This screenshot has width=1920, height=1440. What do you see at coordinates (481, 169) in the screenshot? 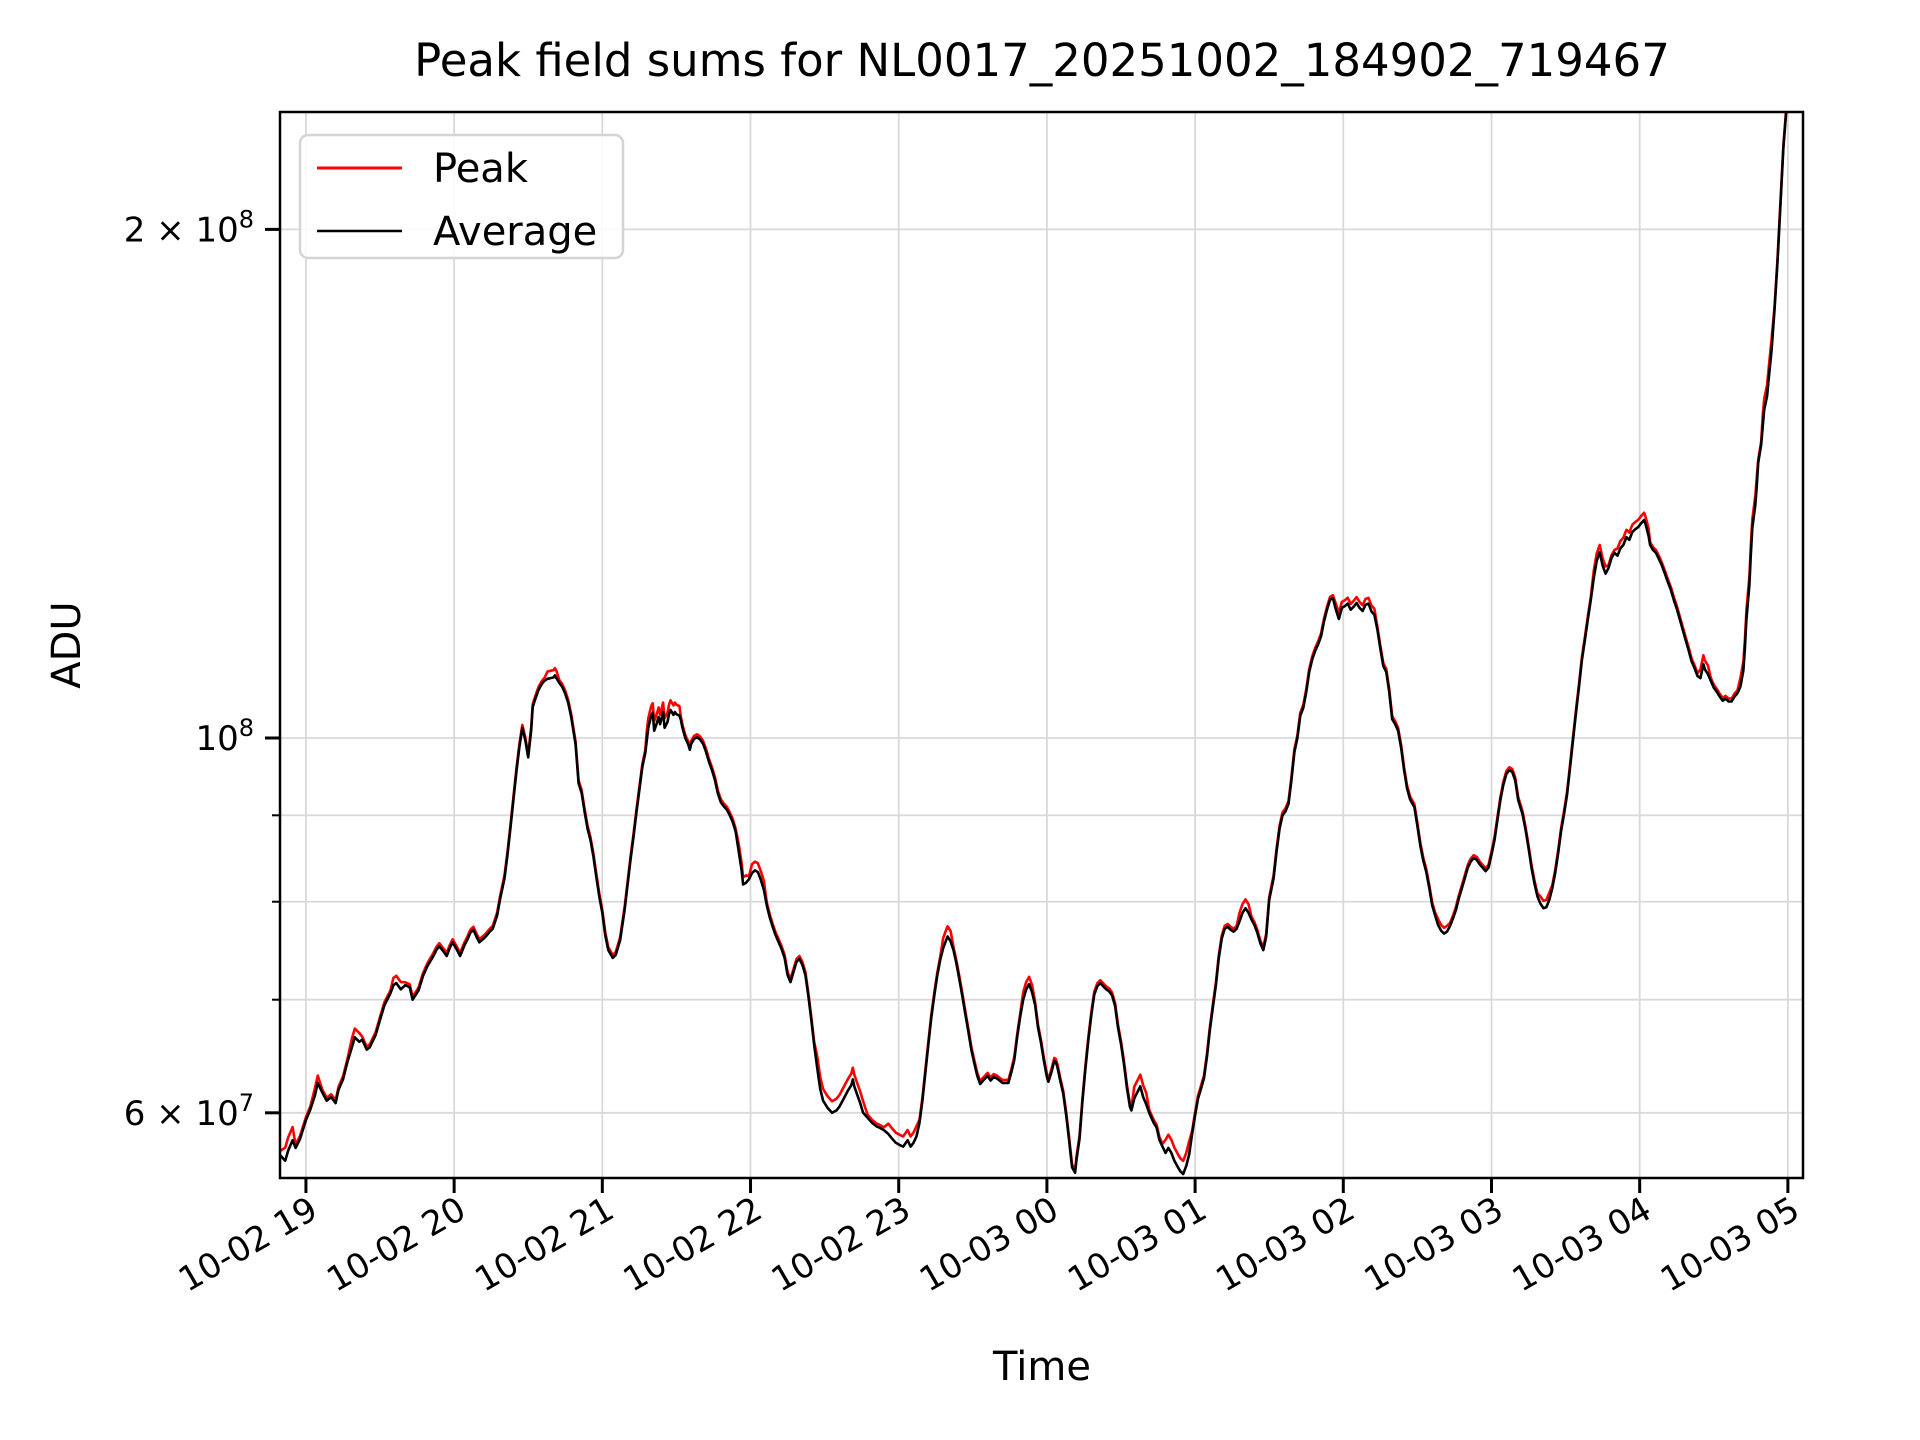
I see `legend-label-peak: Peak` at bounding box center [481, 169].